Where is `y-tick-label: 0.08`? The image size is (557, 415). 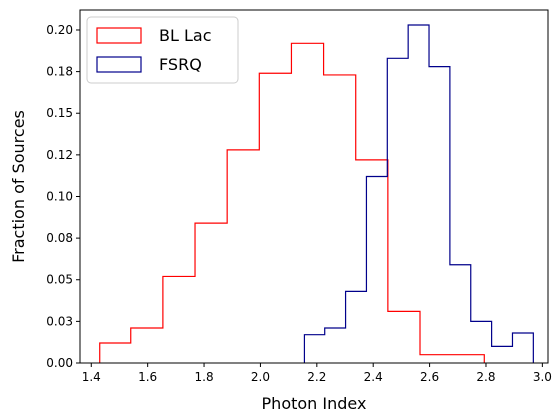
y-tick-label: 0.08 is located at coordinates (59, 238).